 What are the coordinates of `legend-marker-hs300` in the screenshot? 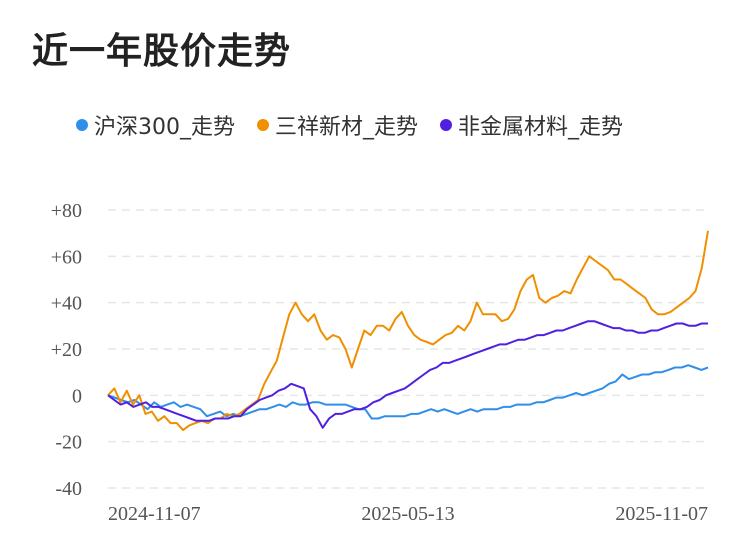 It's located at (82, 125).